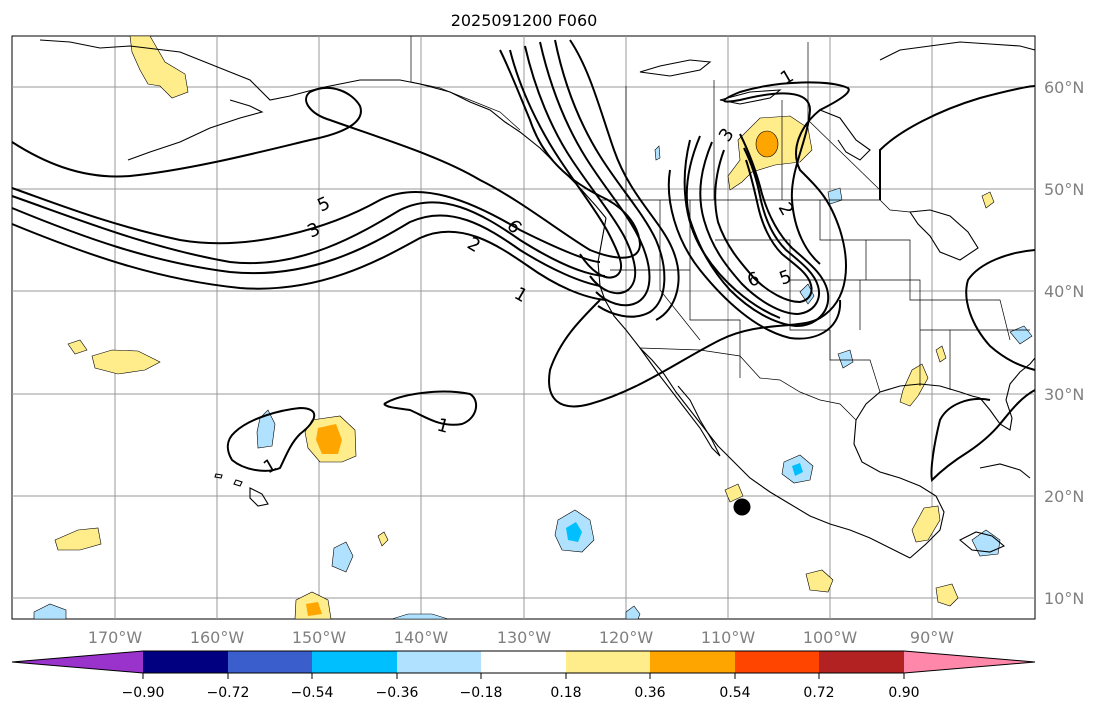  What do you see at coordinates (159, 67) in the screenshot?
I see `shade-alaska-yellow` at bounding box center [159, 67].